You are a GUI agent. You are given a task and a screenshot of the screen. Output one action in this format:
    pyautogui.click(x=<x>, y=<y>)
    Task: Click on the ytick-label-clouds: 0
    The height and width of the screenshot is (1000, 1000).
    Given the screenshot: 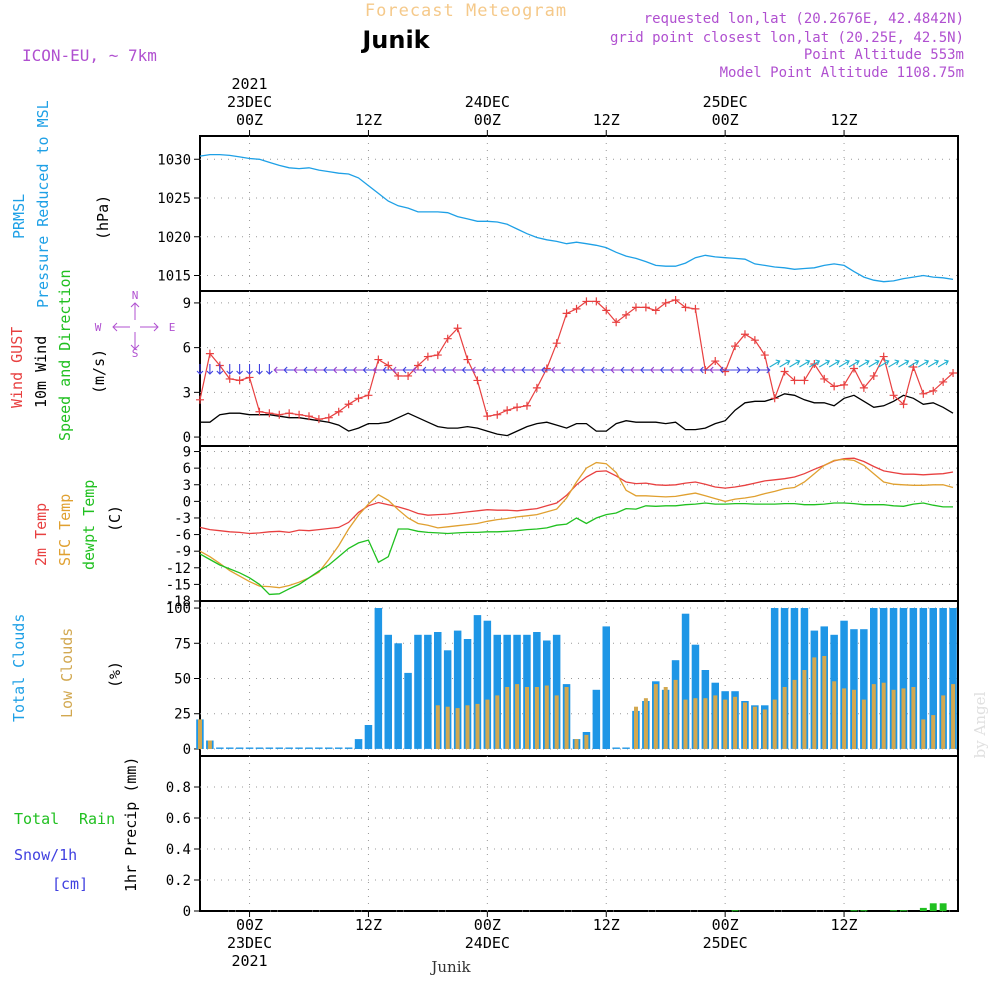 What is the action you would take?
    pyautogui.click(x=187, y=750)
    